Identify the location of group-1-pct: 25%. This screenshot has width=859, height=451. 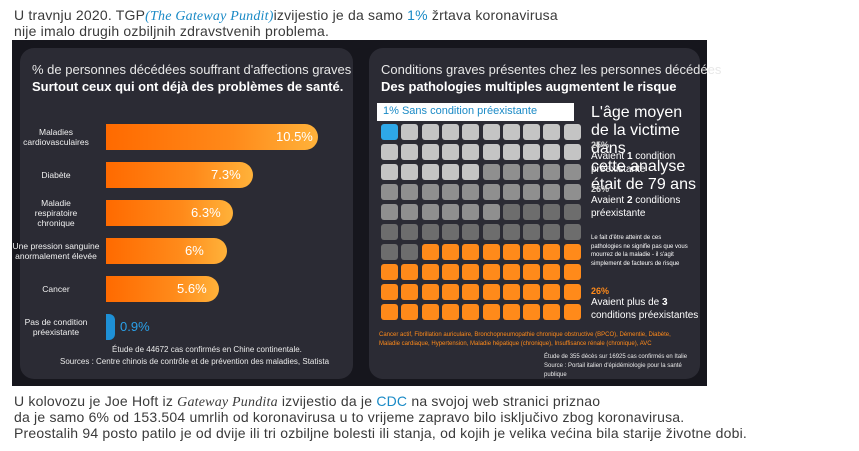
(600, 145).